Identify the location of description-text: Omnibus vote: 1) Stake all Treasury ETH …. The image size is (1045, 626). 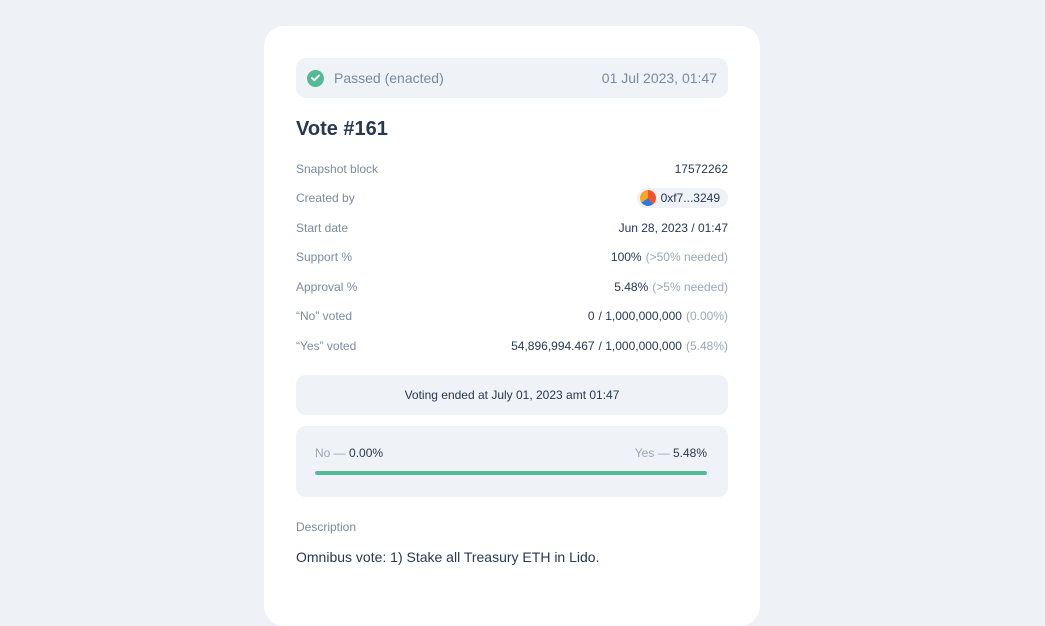
(448, 556).